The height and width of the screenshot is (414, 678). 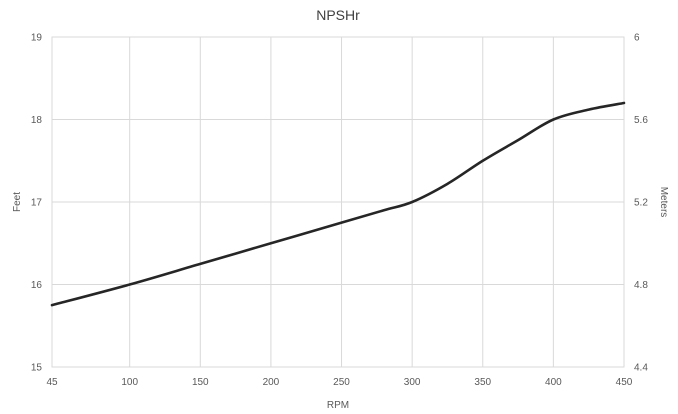 What do you see at coordinates (271, 382) in the screenshot?
I see `x-tick-label: 200` at bounding box center [271, 382].